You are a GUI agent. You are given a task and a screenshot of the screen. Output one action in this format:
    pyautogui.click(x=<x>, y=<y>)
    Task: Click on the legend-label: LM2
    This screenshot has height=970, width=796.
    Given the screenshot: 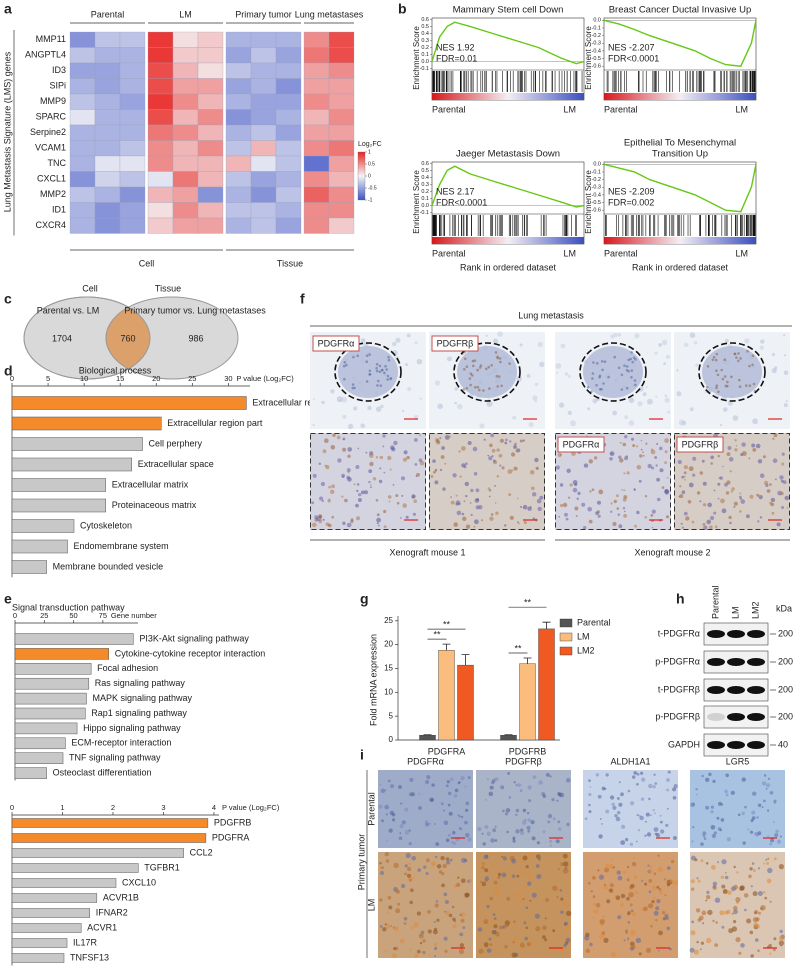 What is the action you would take?
    pyautogui.click(x=586, y=650)
    